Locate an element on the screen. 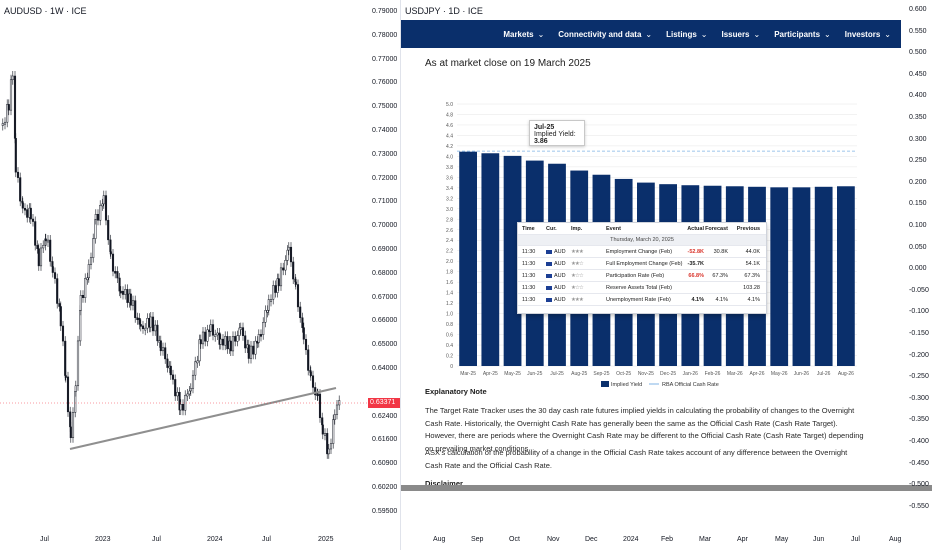 Image resolution: width=932 pixels, height=550 pixels. eco-event: Employment Change (Feb) is located at coordinates (639, 252).